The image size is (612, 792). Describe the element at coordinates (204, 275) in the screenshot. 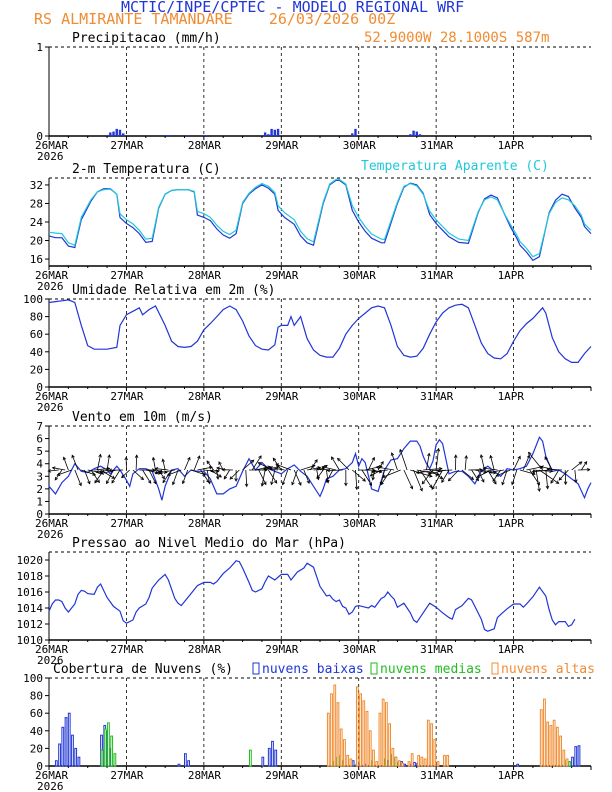

I see `x-tick-label: 28MAR` at that location.